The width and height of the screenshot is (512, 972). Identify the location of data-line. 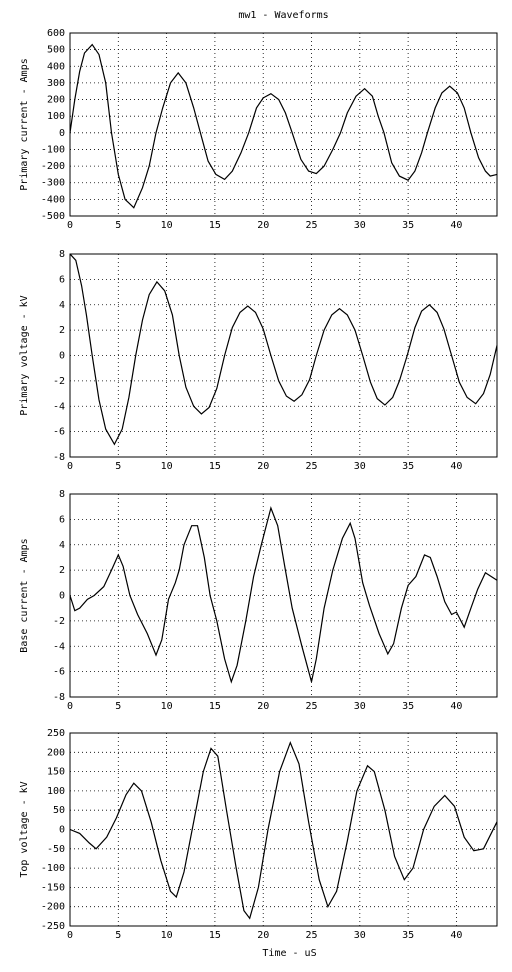
(283, 126).